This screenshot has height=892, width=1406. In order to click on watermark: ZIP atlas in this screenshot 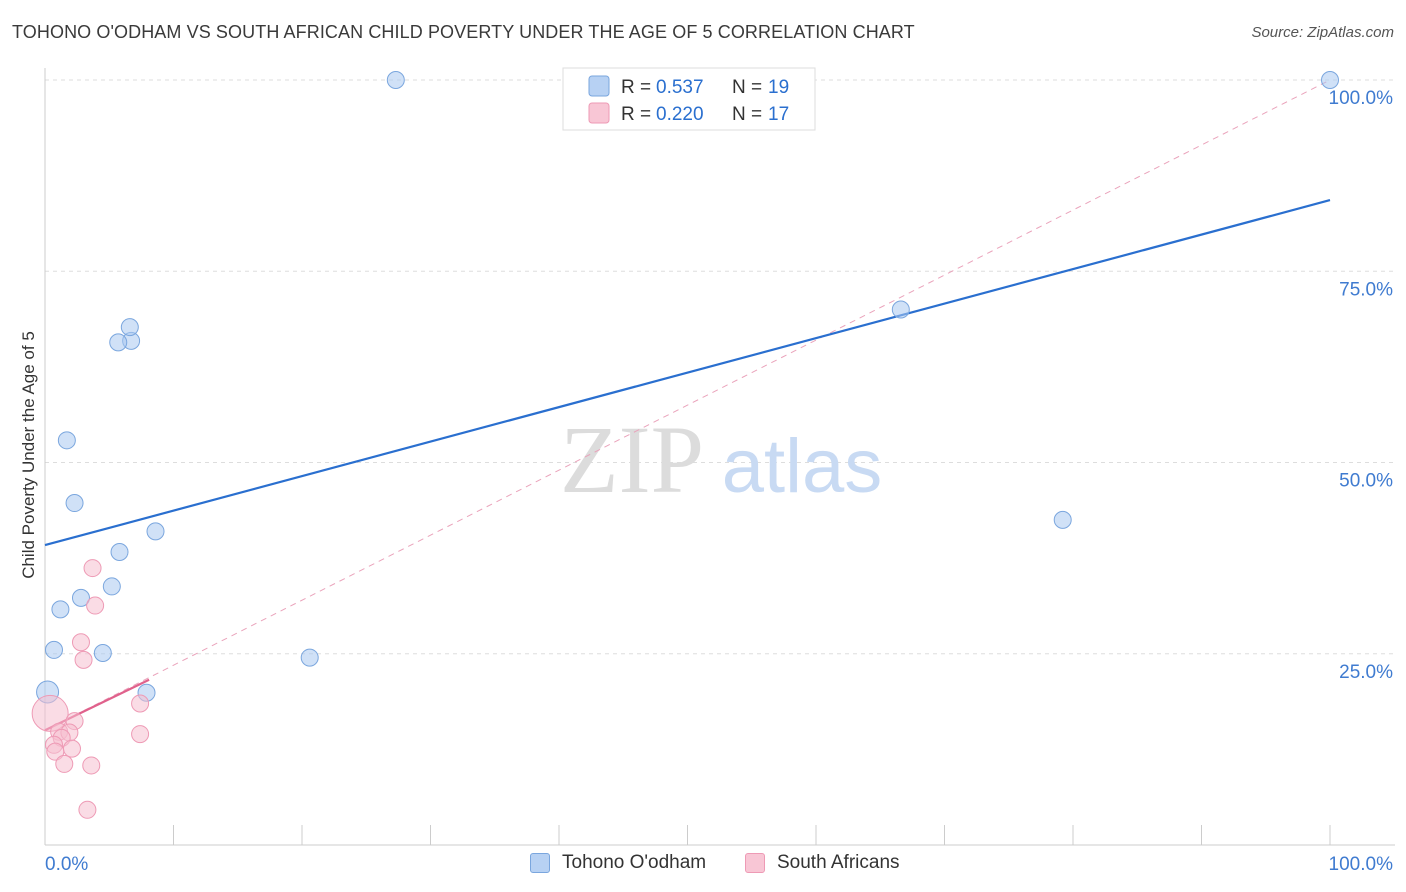, I will do `click(721, 459)`.